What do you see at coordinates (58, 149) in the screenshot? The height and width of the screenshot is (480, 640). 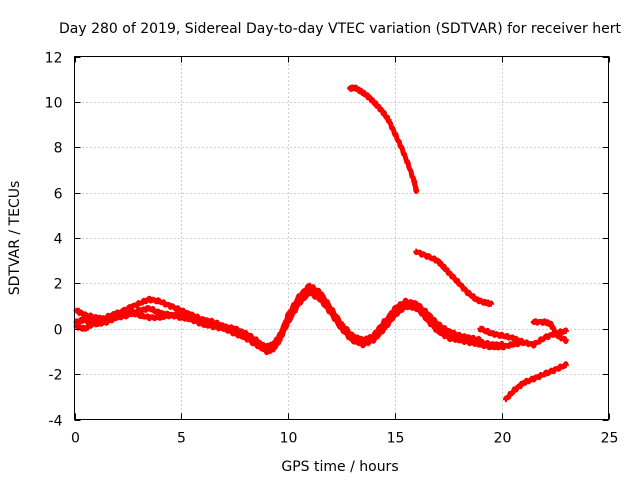 I see `y-tick-label: 8` at bounding box center [58, 149].